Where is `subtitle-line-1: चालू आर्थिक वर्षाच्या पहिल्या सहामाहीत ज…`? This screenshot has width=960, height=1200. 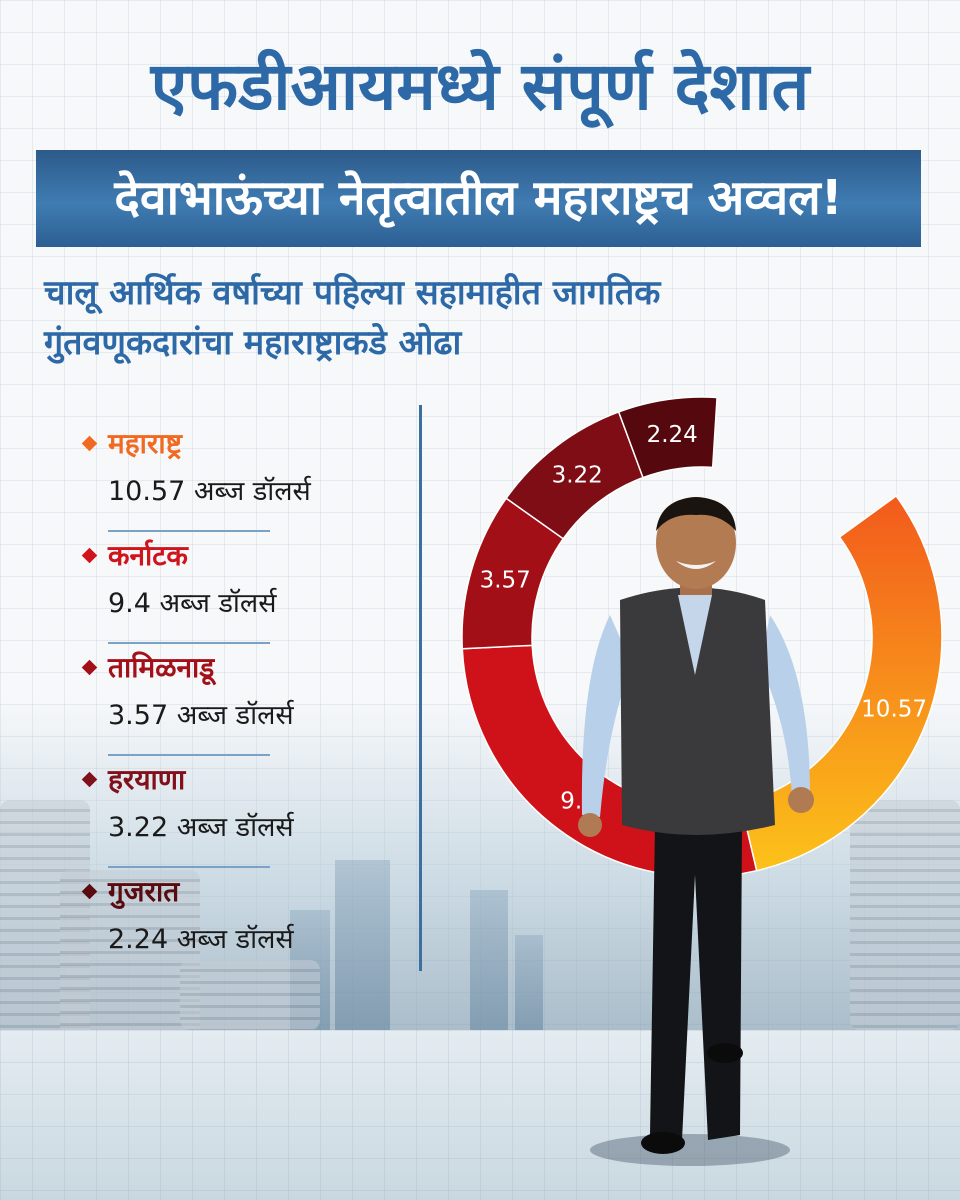
subtitle-line-1: चालू आर्थिक वर्षाच्या पहिल्या सहामाहीत ज… is located at coordinates (352, 293).